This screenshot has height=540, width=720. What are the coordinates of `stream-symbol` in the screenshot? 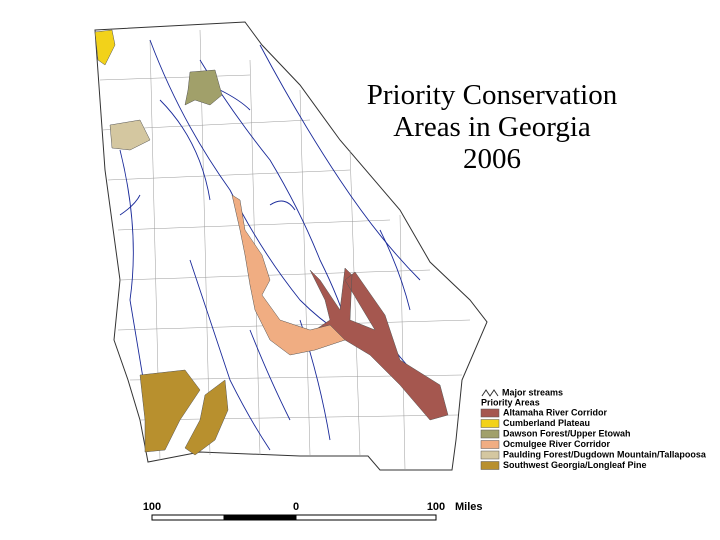 It's located at (490, 393).